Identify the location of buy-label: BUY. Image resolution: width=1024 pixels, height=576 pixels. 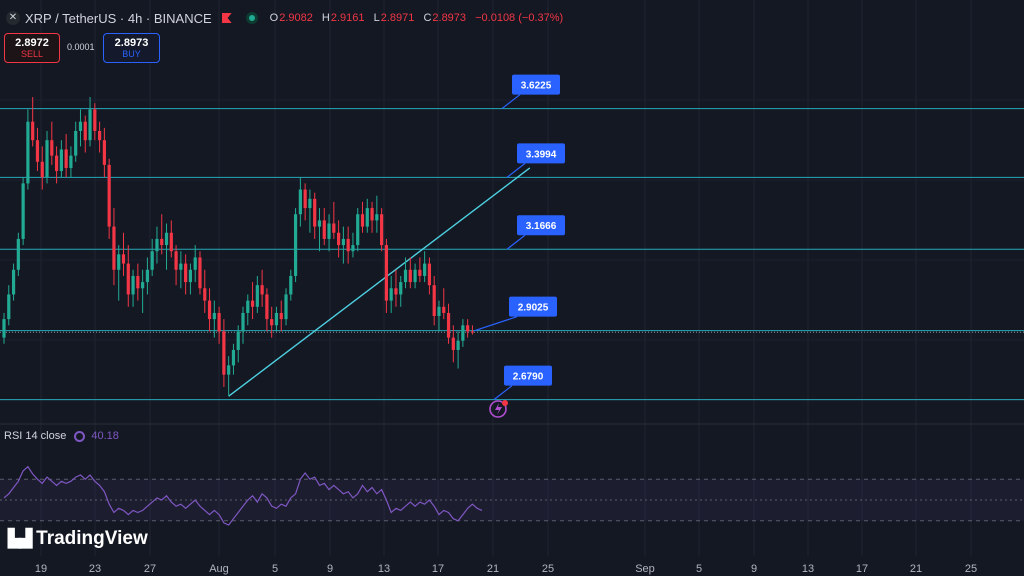
(131, 54).